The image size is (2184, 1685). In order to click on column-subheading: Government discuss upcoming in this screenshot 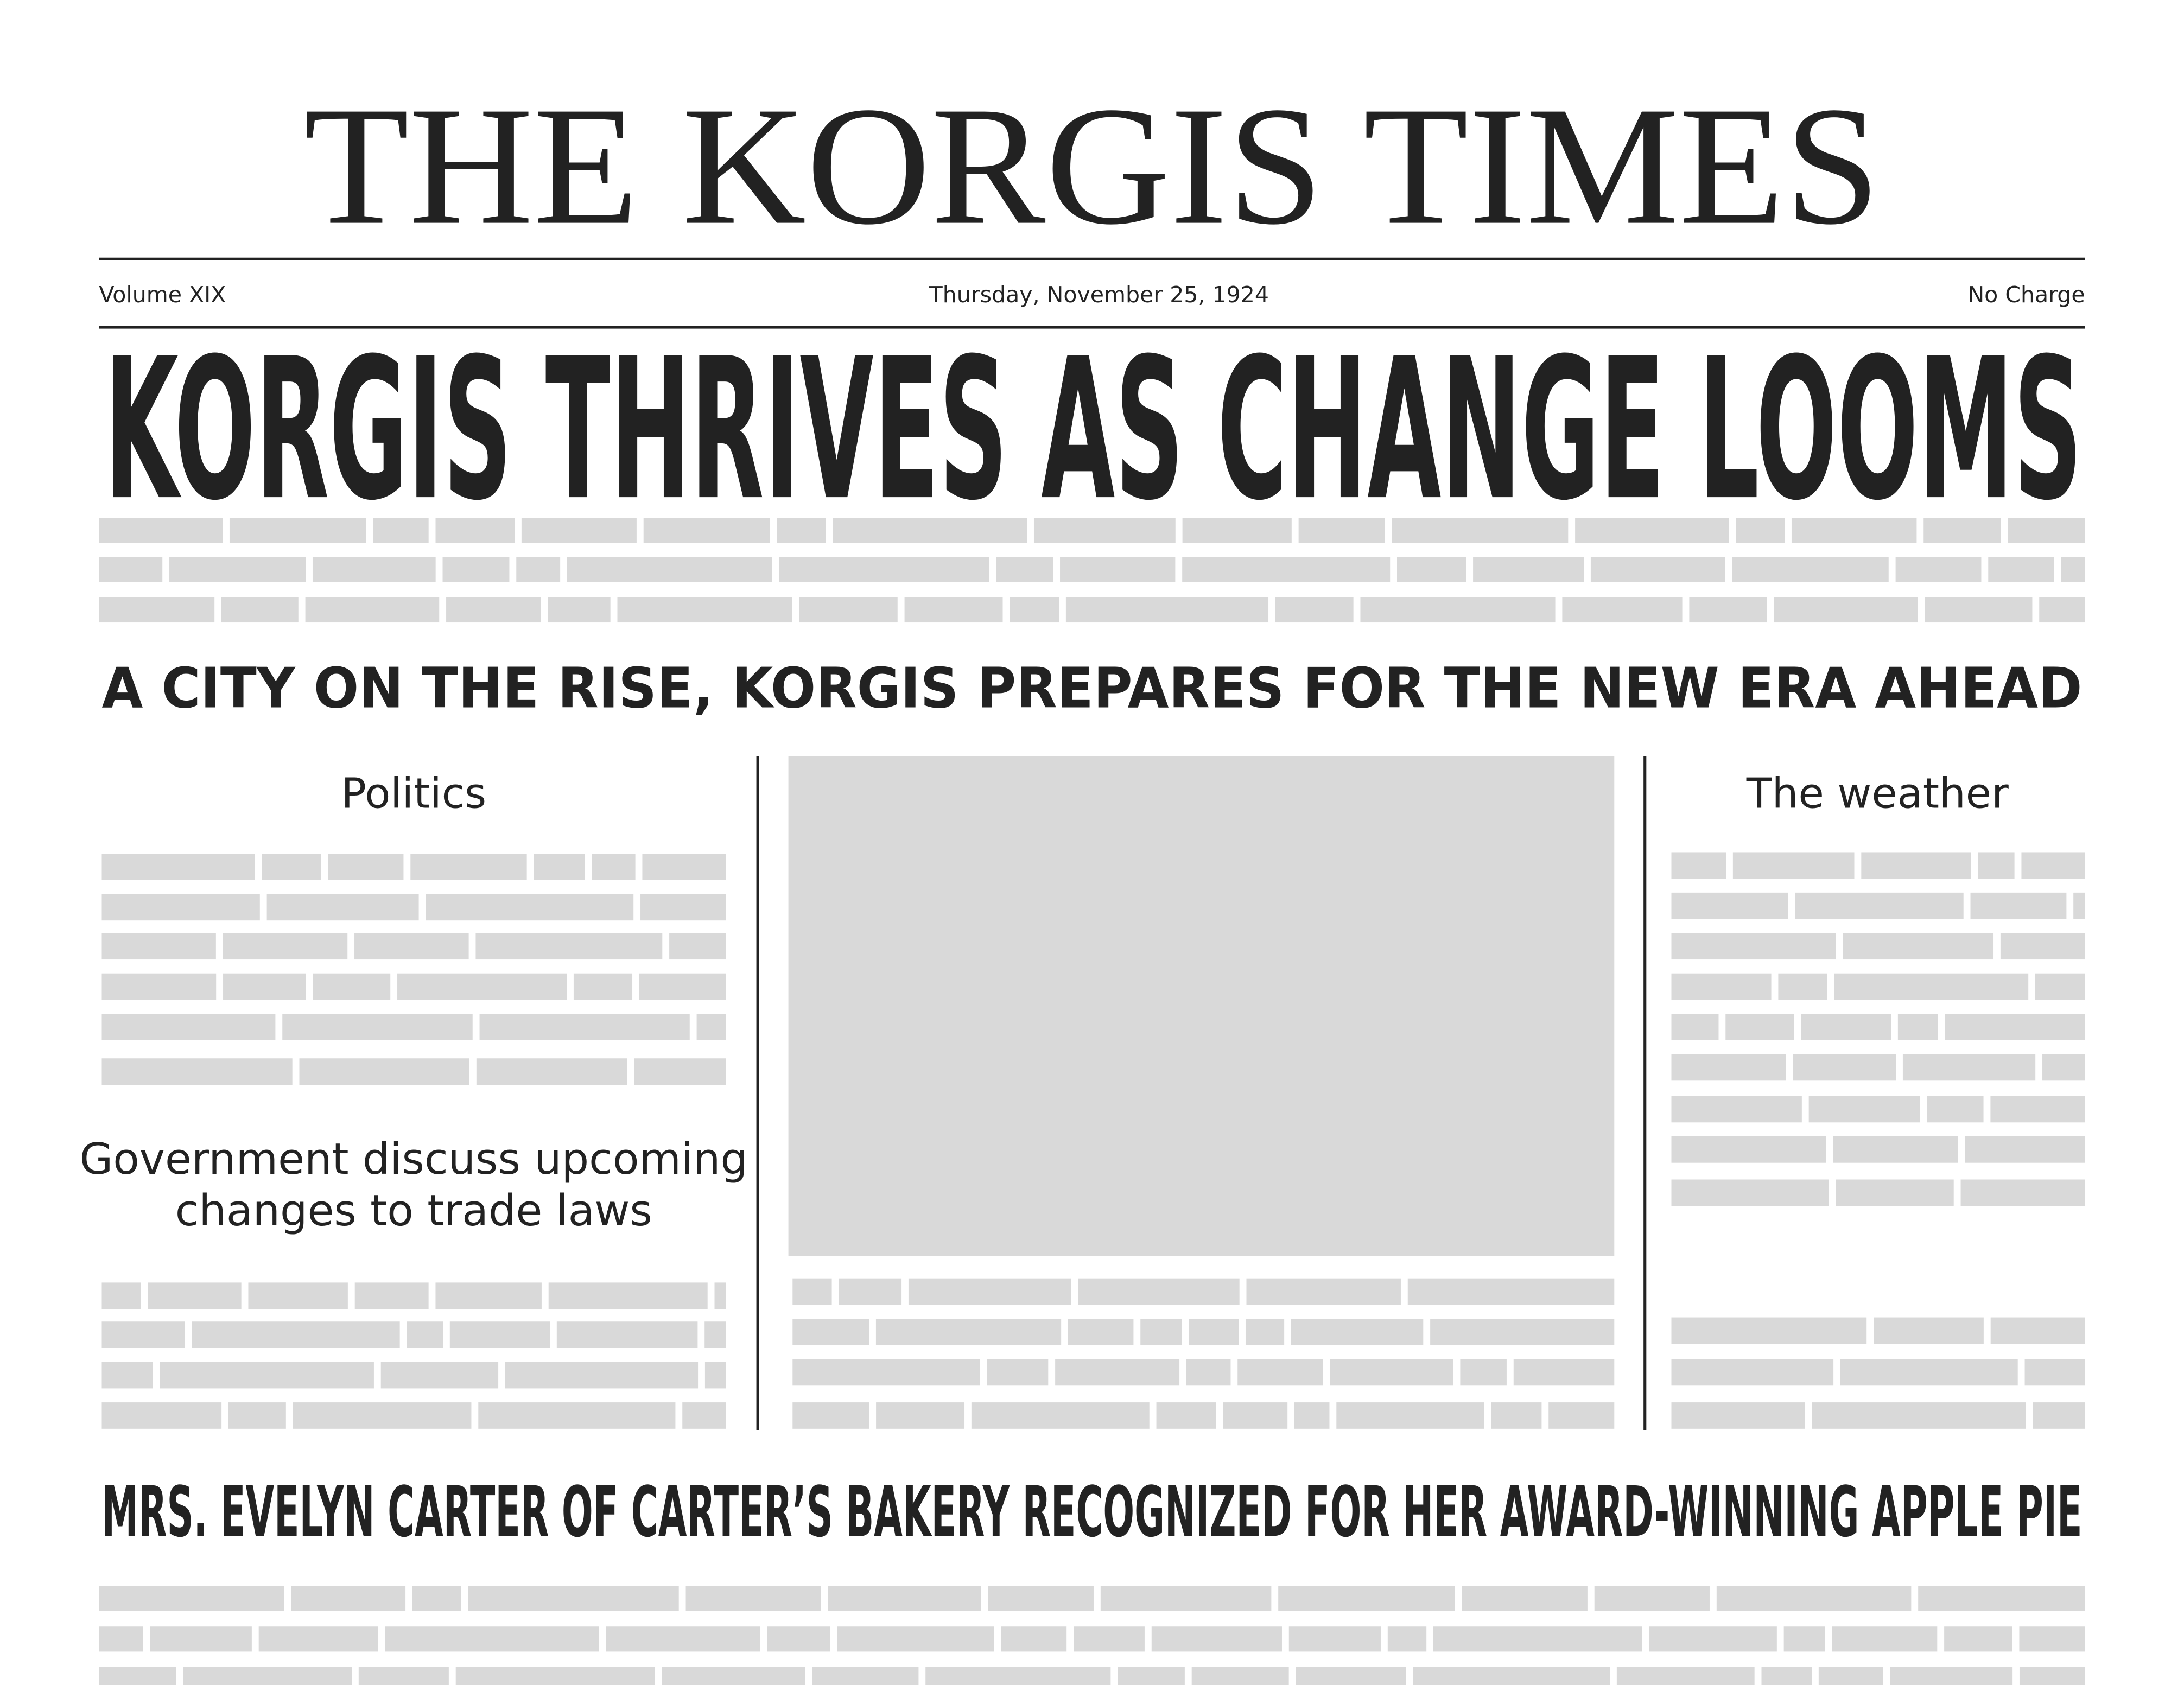, I will do `click(414, 1159)`.